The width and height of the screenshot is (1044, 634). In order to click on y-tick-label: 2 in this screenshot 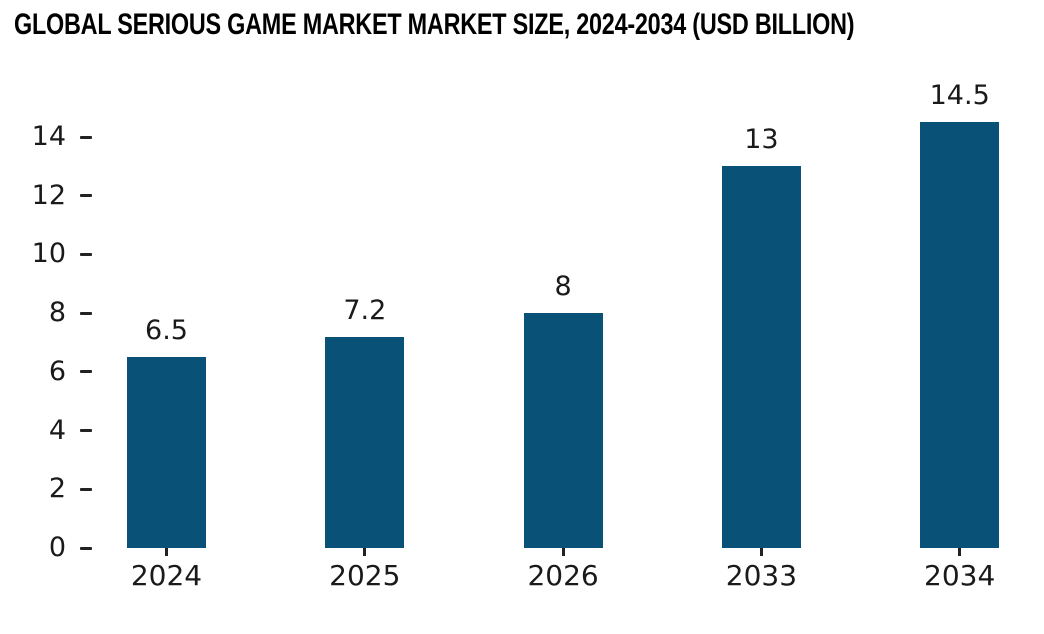, I will do `click(57, 489)`.